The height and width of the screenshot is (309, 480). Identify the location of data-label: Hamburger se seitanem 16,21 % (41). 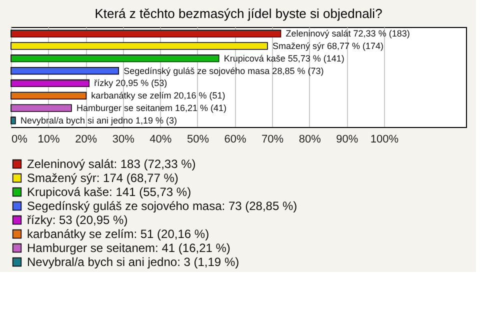
(151, 108).